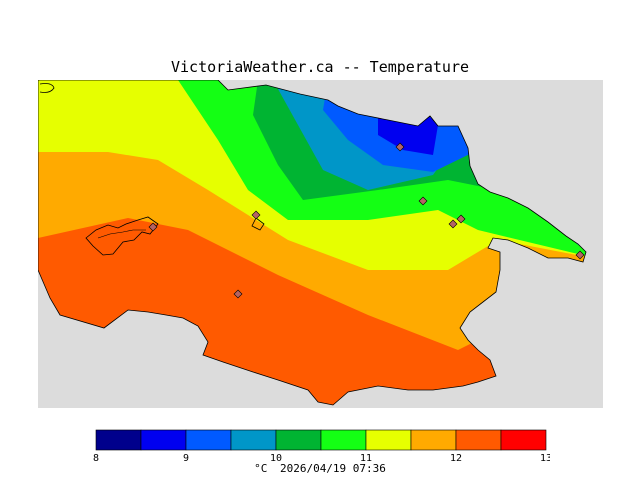 Image resolution: width=640 pixels, height=480 pixels. Describe the element at coordinates (319, 67) in the screenshot. I see `chart-title: VictoriaWeather.ca -- Temperature` at that location.